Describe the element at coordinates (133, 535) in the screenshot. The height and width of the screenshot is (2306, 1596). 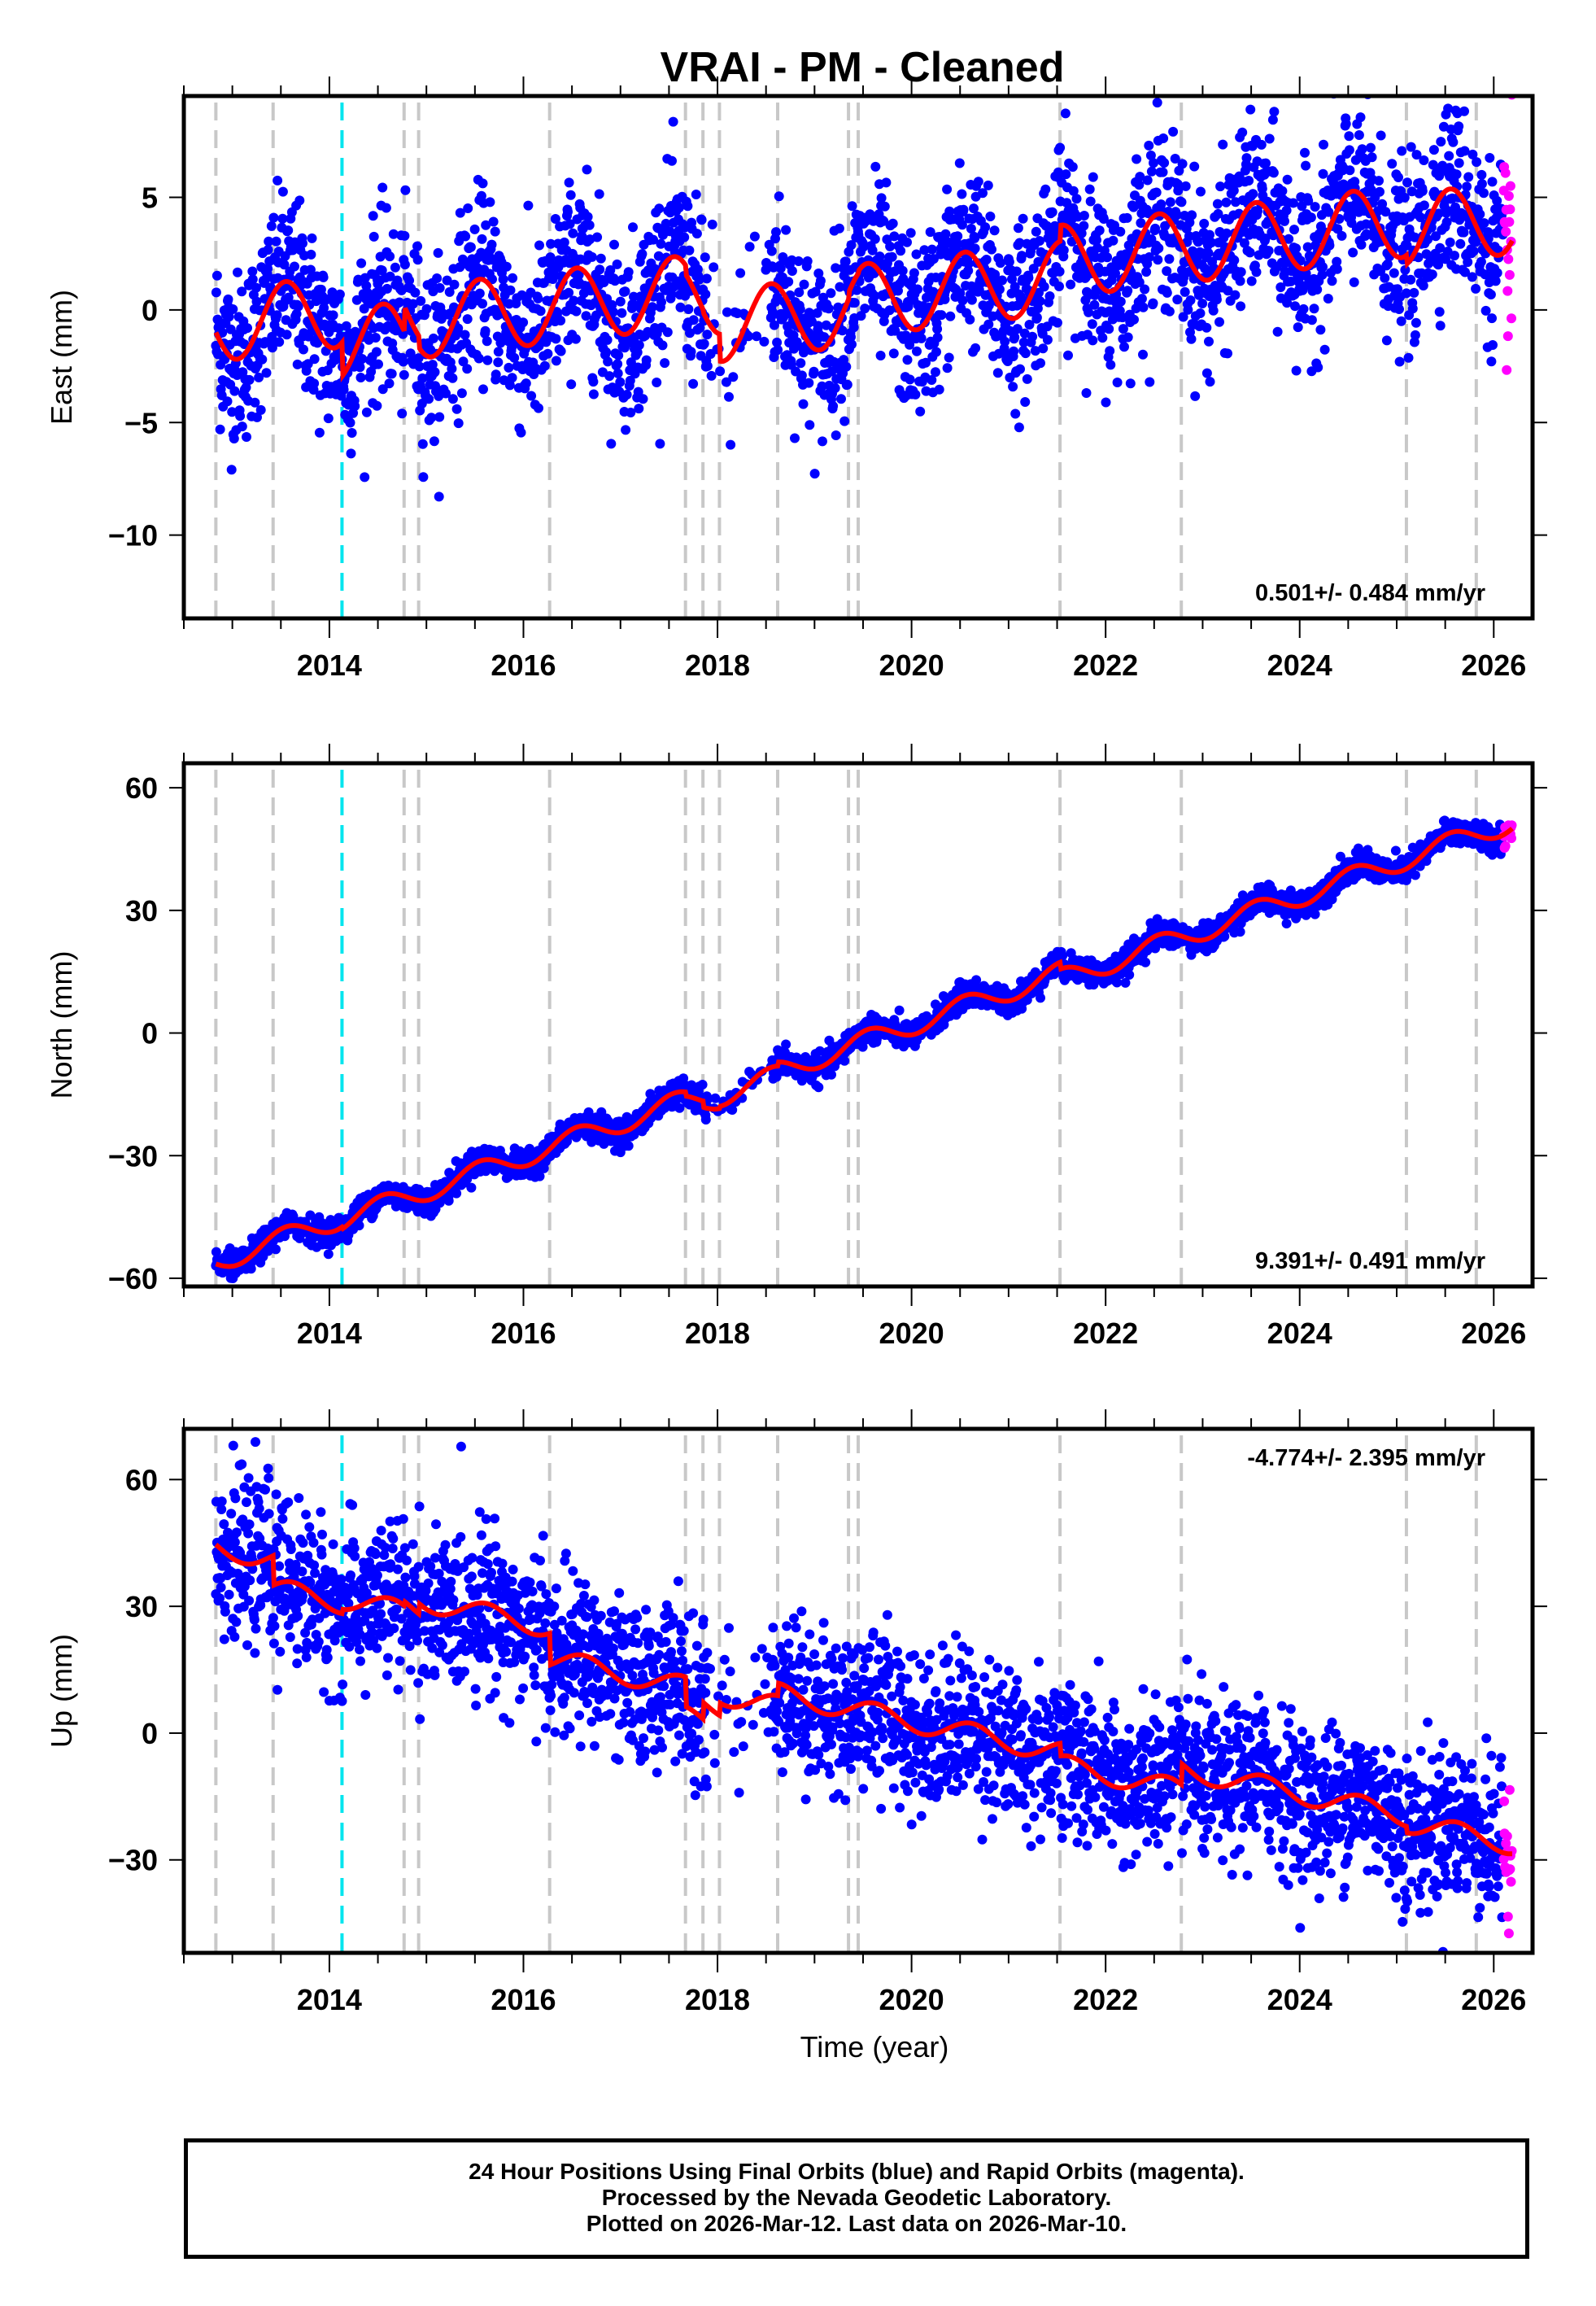
I see `y-tick-label: −10` at that location.